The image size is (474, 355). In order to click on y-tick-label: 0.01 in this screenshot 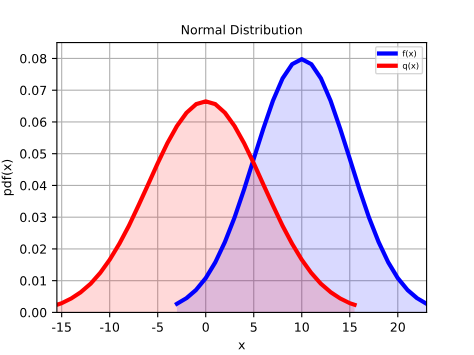, I will do `click(33, 281)`.